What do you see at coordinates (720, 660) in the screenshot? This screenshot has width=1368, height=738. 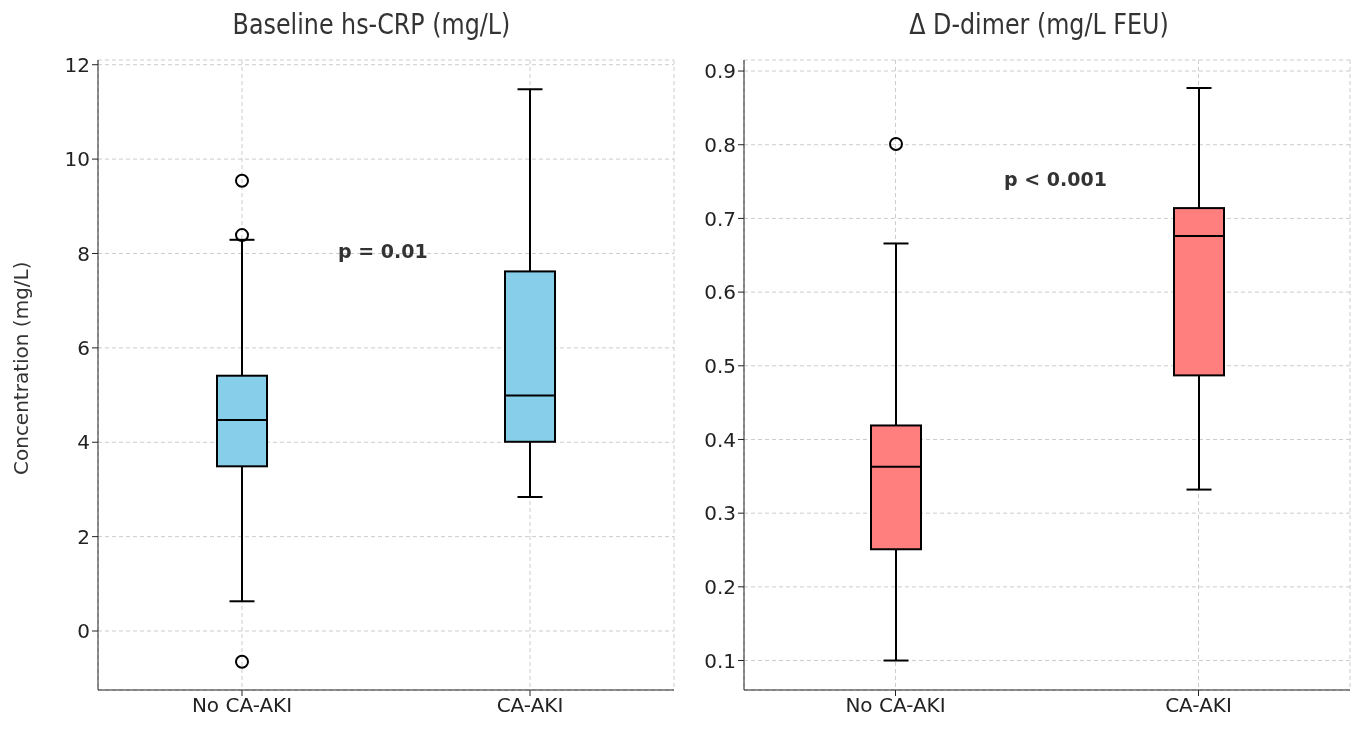 I see `y-tick-label: 0.1` at bounding box center [720, 660].